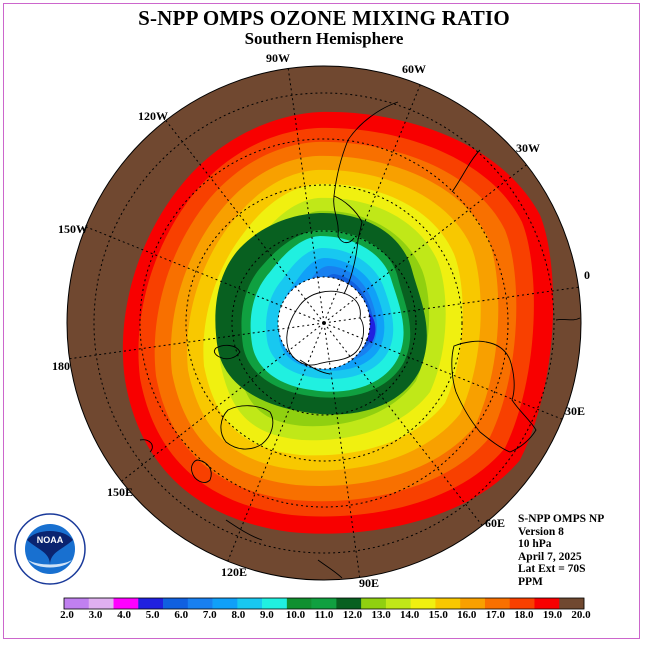 This screenshot has height=648, width=648. I want to click on colorbar-tick-label: 17.0, so click(496, 615).